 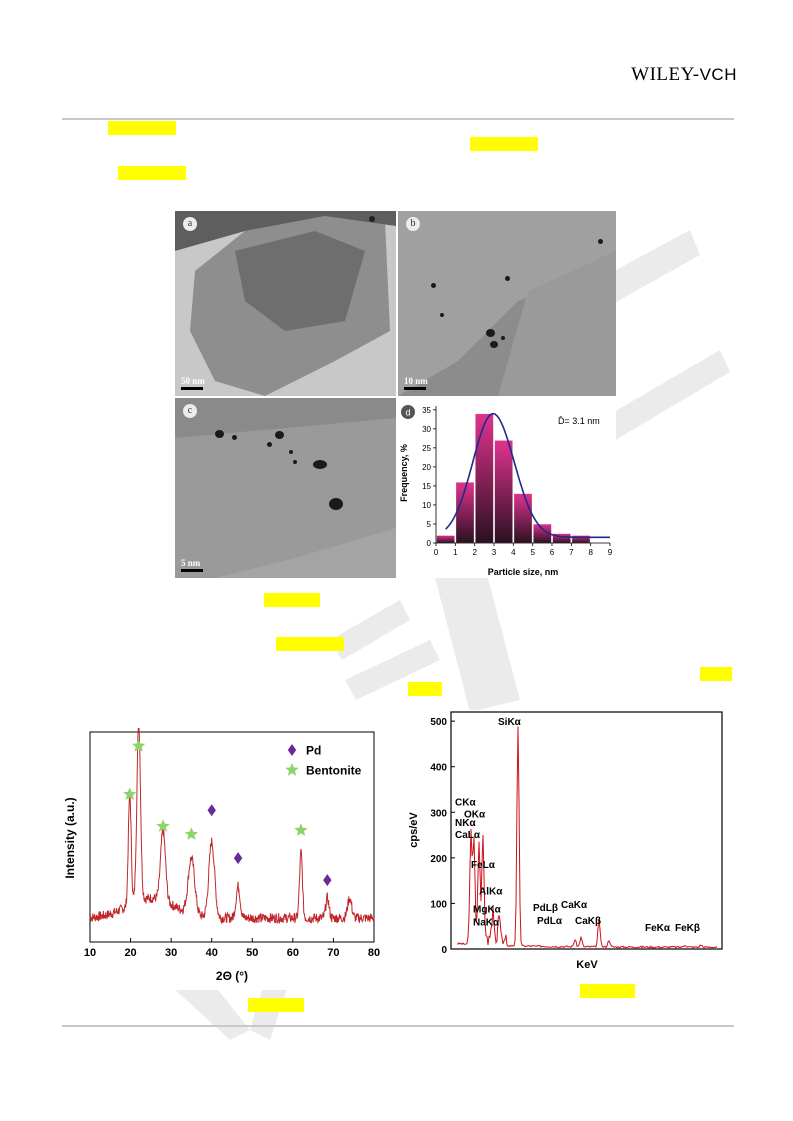 I want to click on x-tick-label: 6, so click(x=552, y=552).